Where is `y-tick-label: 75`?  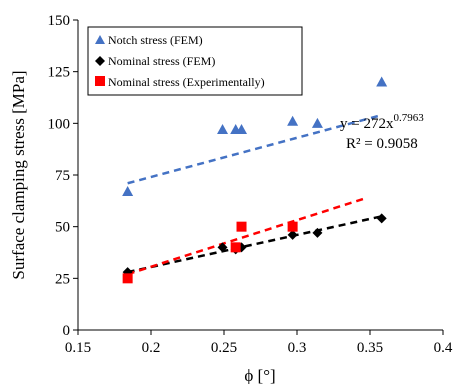 y-tick-label: 75 is located at coordinates (62, 176).